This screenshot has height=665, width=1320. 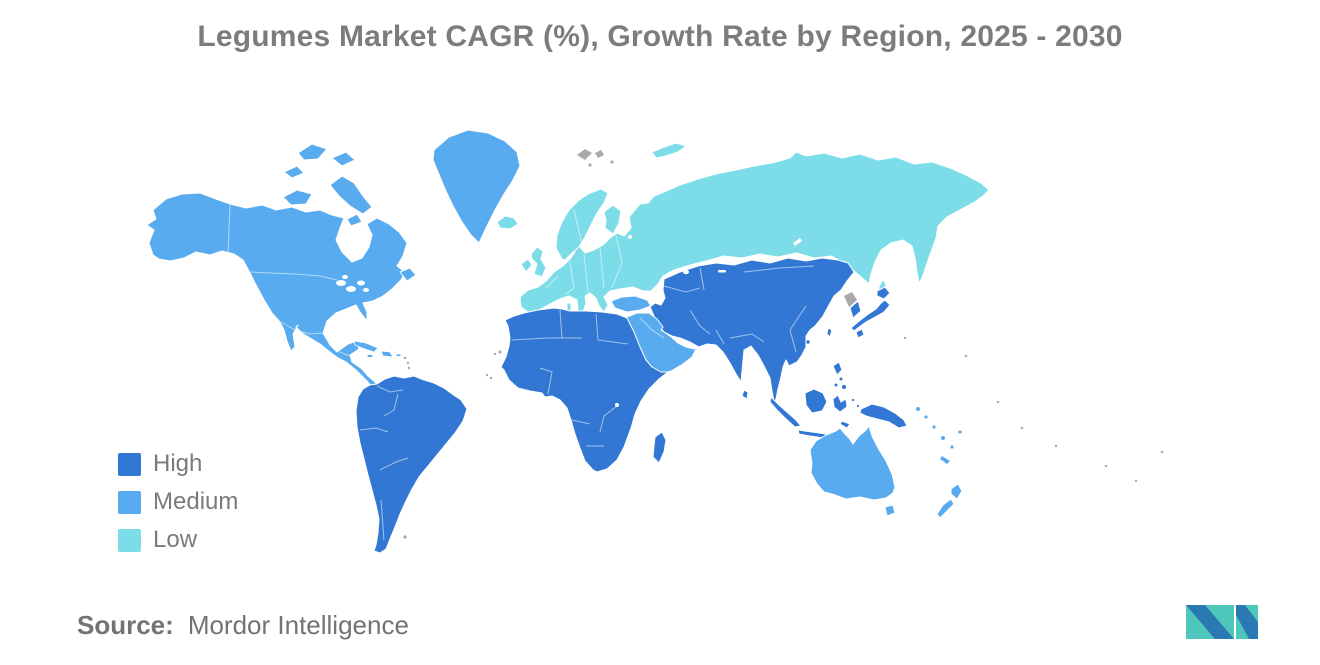 What do you see at coordinates (351, 195) in the screenshot?
I see `island-baffin` at bounding box center [351, 195].